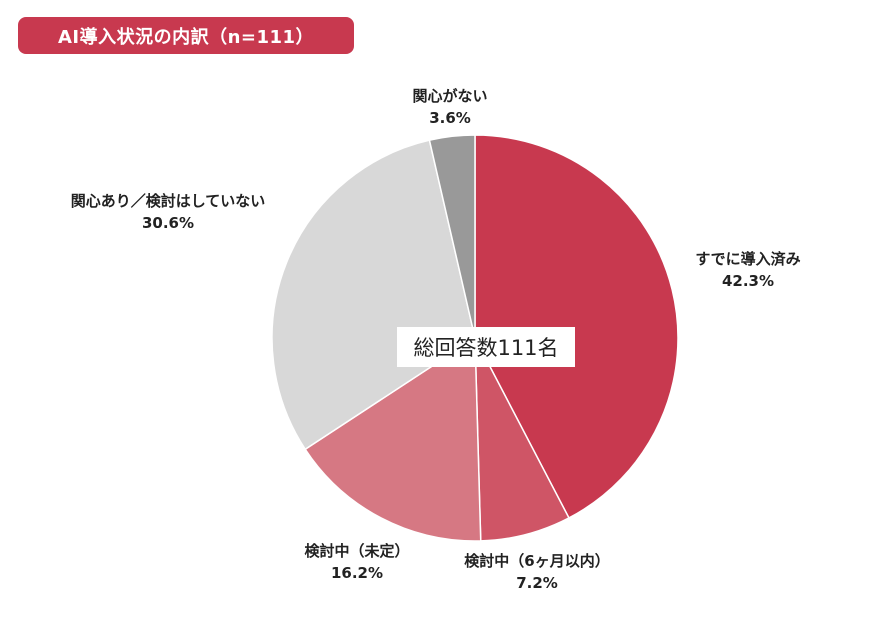 This screenshot has width=896, height=623. What do you see at coordinates (356, 551) in the screenshot?
I see `slice-label-2: 検討中（未定）` at bounding box center [356, 551].